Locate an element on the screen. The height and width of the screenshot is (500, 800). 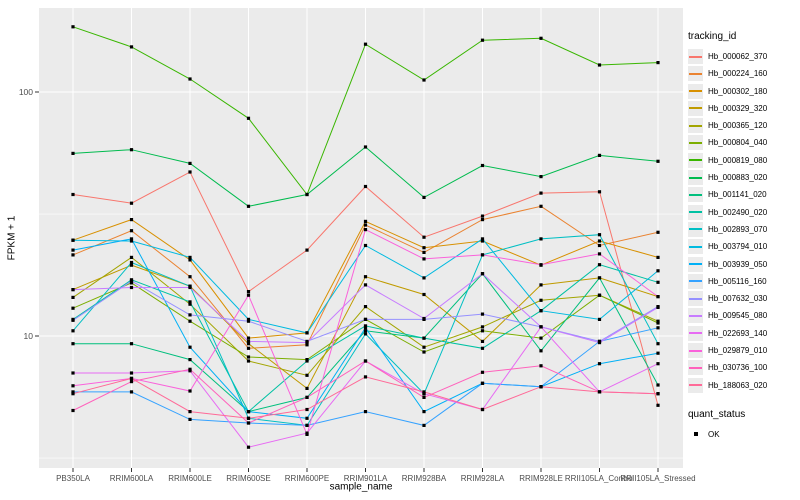
legend-item-label: Hb_000365_120 is located at coordinates (738, 126).